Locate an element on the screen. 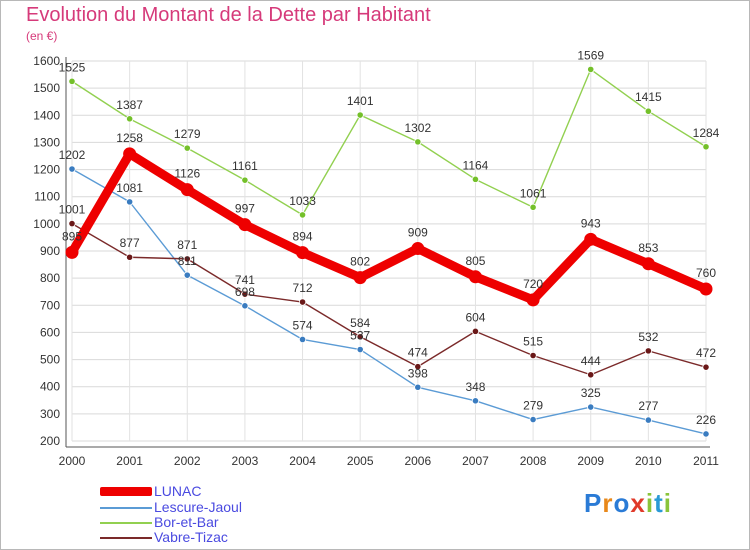 This screenshot has height=550, width=750. x-tick-label: 2006 is located at coordinates (417, 461).